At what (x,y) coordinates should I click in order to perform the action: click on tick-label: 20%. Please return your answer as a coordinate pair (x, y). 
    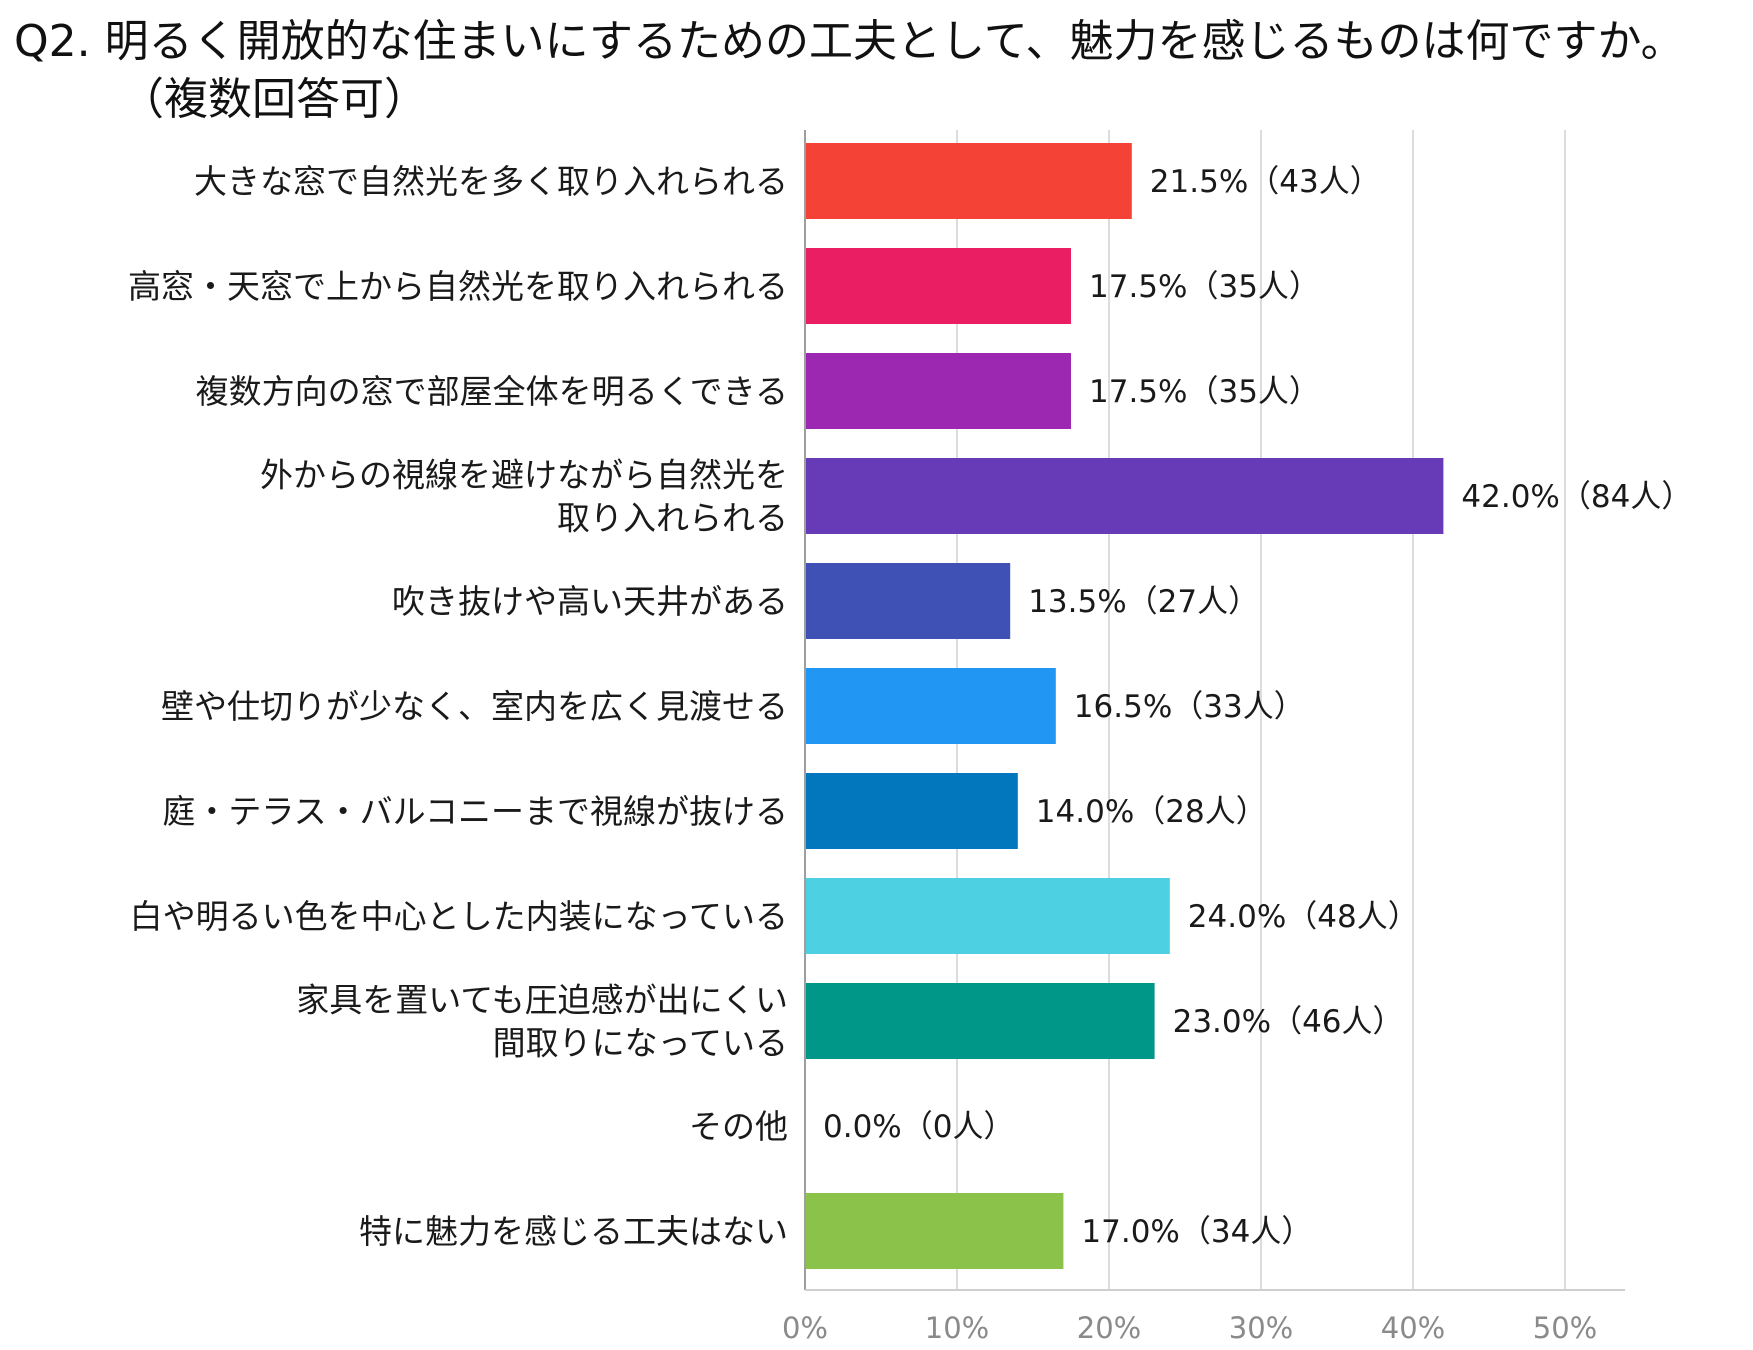
    Looking at the image, I should click on (1109, 1328).